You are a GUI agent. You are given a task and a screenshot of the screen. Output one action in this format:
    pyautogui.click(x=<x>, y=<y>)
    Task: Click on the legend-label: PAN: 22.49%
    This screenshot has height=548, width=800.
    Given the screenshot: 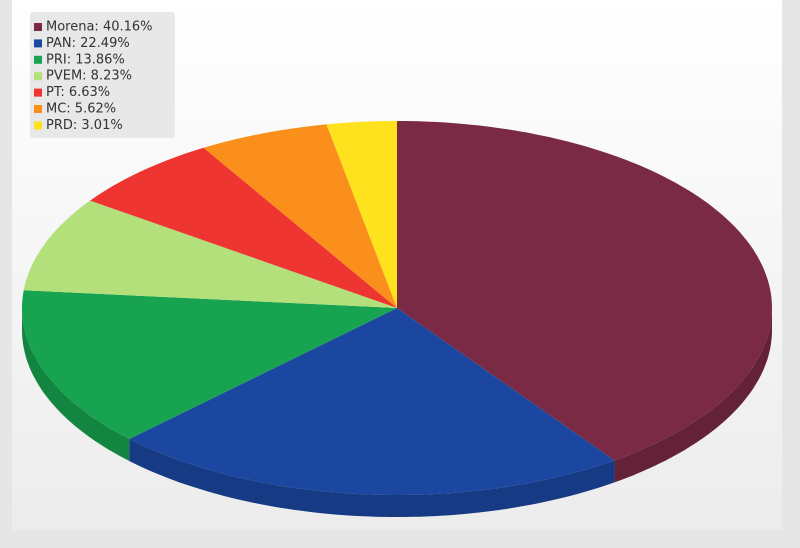 What is the action you would take?
    pyautogui.click(x=88, y=43)
    